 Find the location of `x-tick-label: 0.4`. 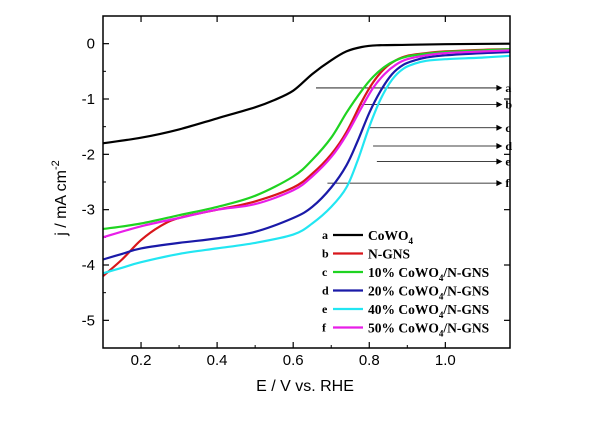

x-tick-label: 0.4 is located at coordinates (217, 360).